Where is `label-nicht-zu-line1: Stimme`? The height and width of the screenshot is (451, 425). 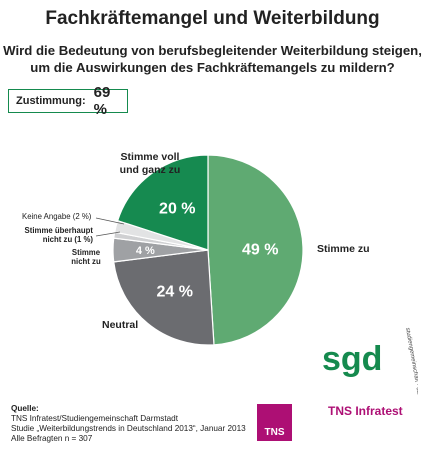
label-nicht-zu-line1: Stimme is located at coordinates (86, 252).